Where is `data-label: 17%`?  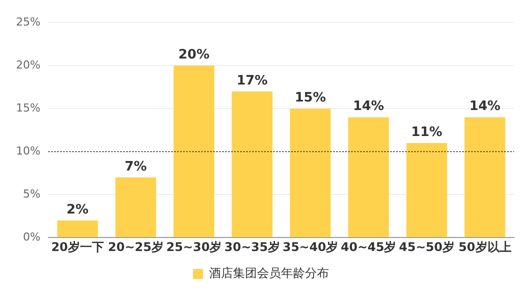
data-label: 17% is located at coordinates (252, 80).